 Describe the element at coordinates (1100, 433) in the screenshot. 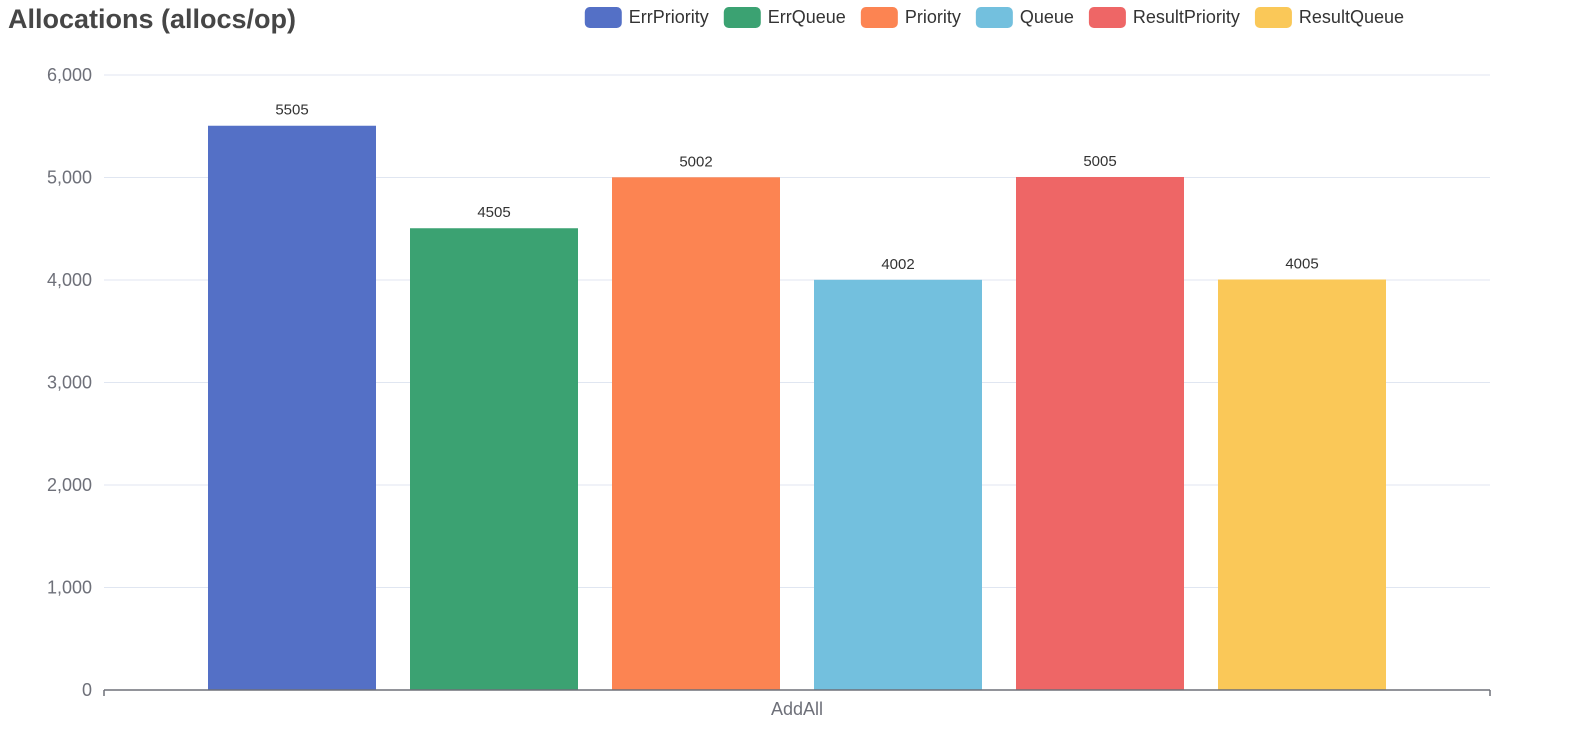

I see `bar-resultpriority` at that location.